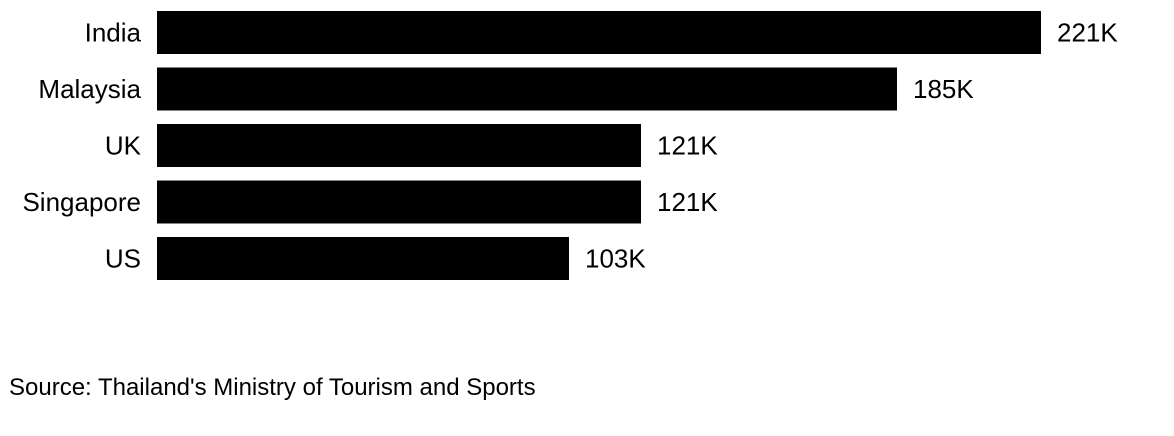 This screenshot has height=436, width=1174. Describe the element at coordinates (599, 32) in the screenshot. I see `bar-india` at that location.